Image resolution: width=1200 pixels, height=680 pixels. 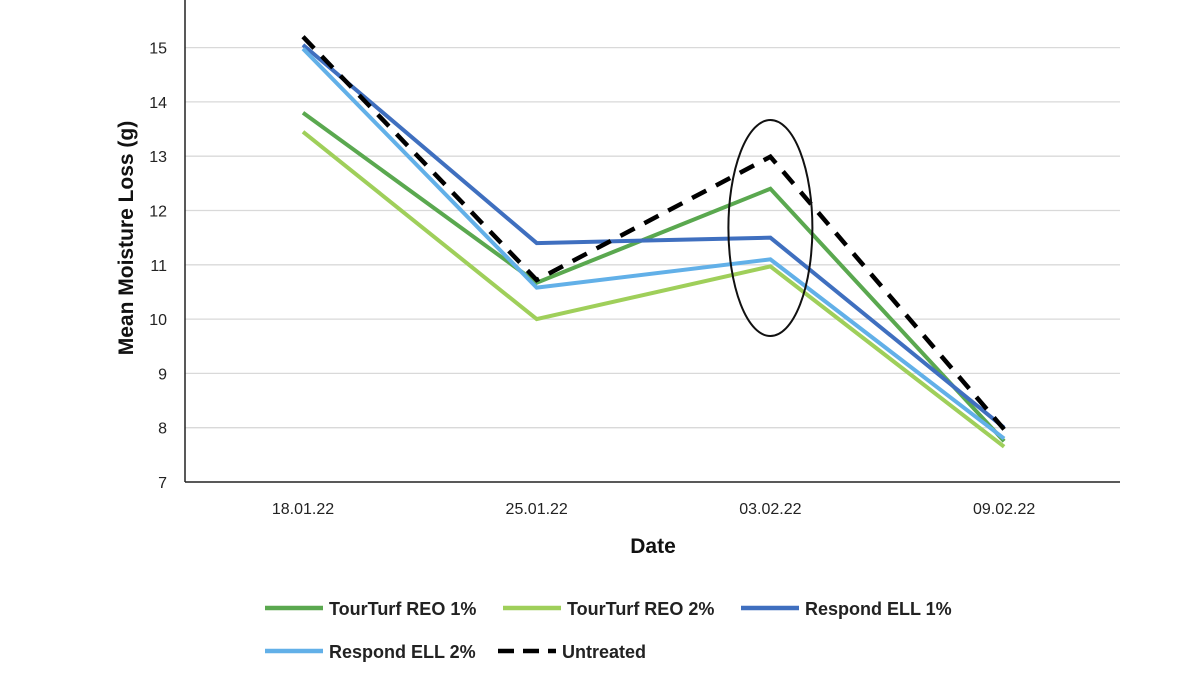 What do you see at coordinates (303, 509) in the screenshot?
I see `x-tick-label: 18.01.22` at bounding box center [303, 509].